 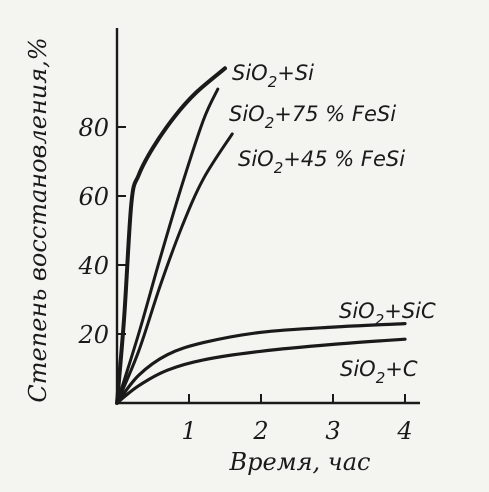 I want to click on series-line-sio2-sic, so click(x=261, y=363).